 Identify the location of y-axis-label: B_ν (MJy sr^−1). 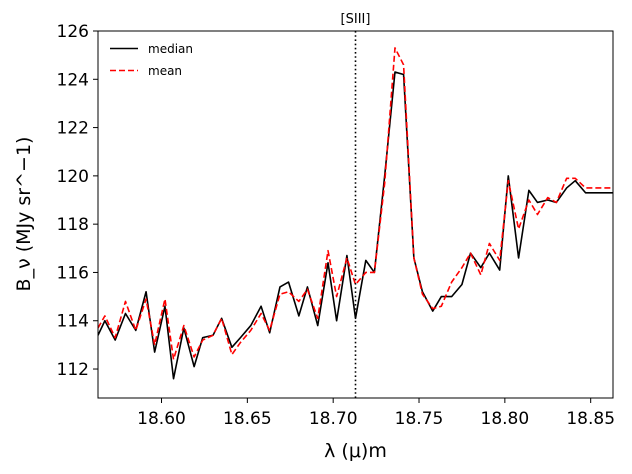
(24, 214).